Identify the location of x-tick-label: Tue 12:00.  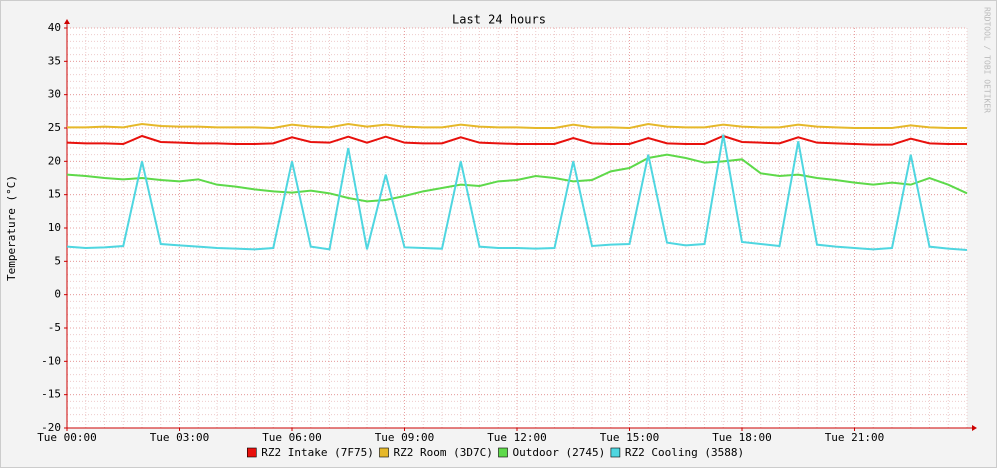
(517, 437).